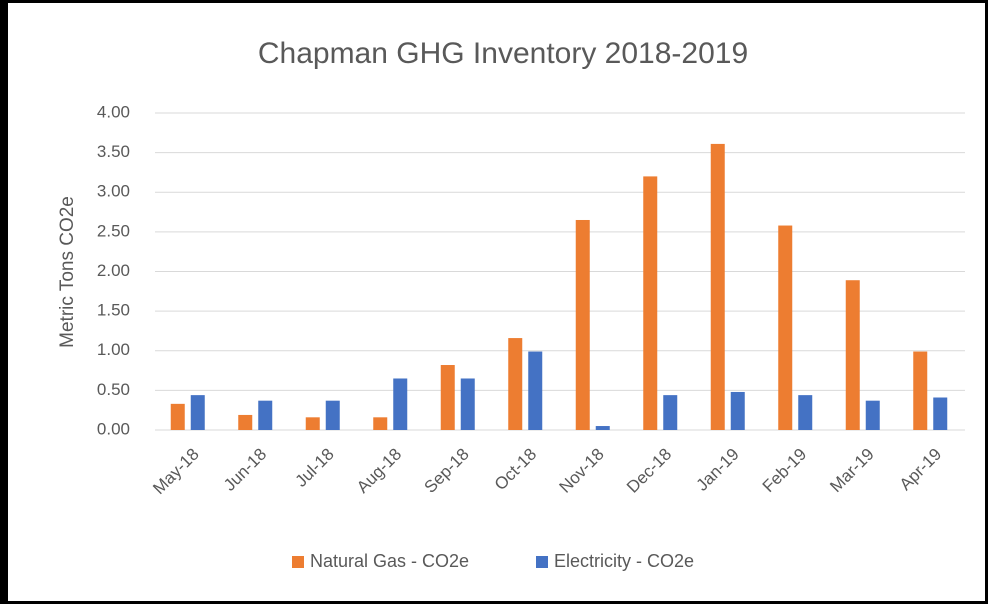  Describe the element at coordinates (624, 561) in the screenshot. I see `legend-label: Electricity - CO2e` at that location.